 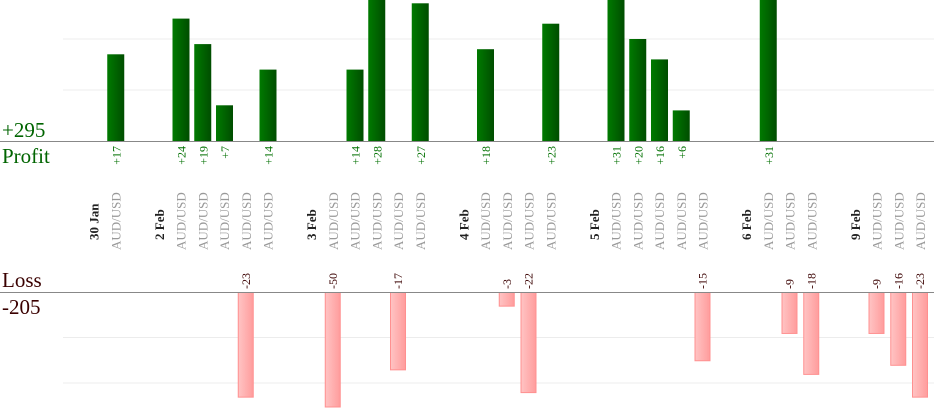 What do you see at coordinates (333, 281) in the screenshot?
I see `loss-value-label: -50` at bounding box center [333, 281].